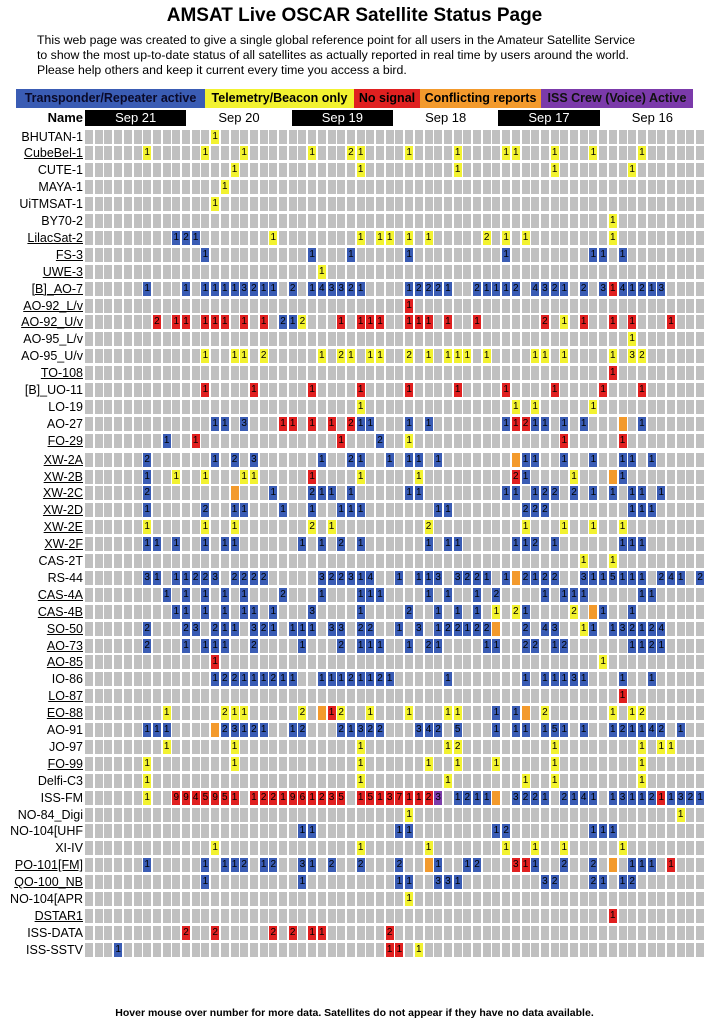 The image size is (709, 1029). What do you see at coordinates (63, 527) in the screenshot?
I see `satellite-name: XW-2E` at bounding box center [63, 527].